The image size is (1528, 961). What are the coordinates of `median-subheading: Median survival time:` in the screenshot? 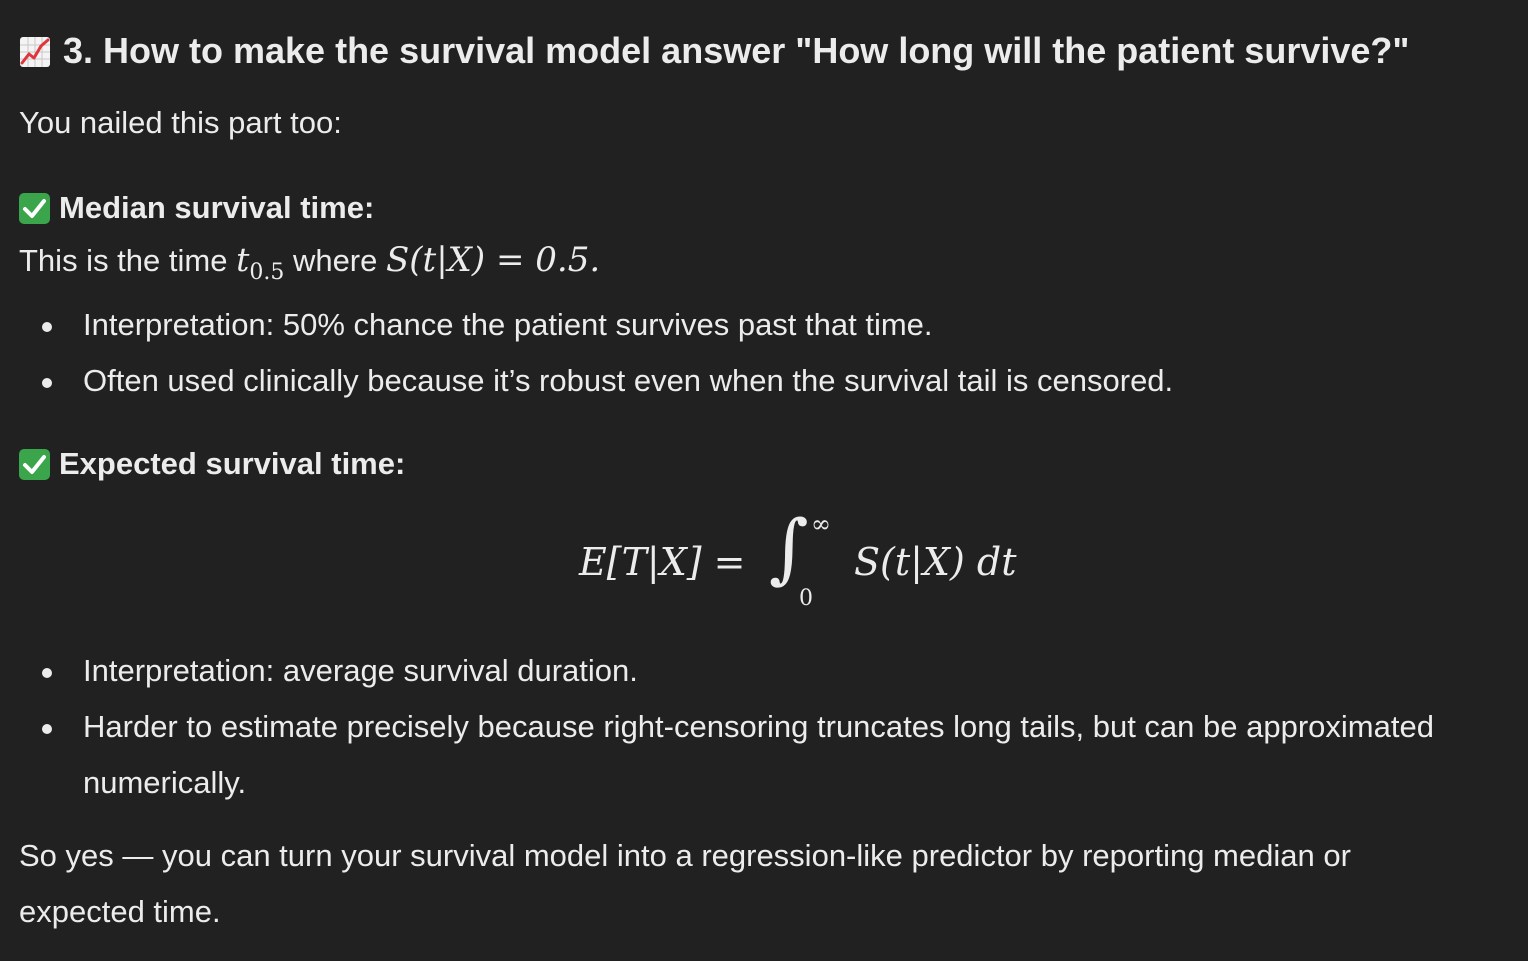 It's located at (196, 208).